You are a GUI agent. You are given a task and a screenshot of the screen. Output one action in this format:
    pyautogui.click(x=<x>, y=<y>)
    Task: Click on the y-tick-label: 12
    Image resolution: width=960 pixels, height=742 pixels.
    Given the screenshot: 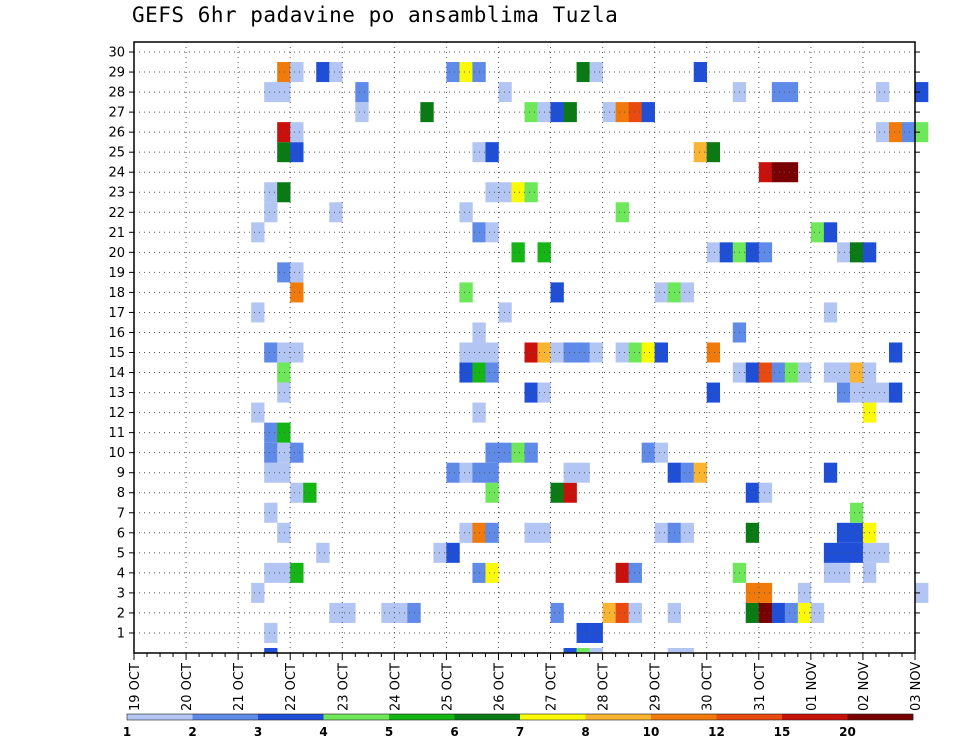 What is the action you would take?
    pyautogui.click(x=116, y=413)
    